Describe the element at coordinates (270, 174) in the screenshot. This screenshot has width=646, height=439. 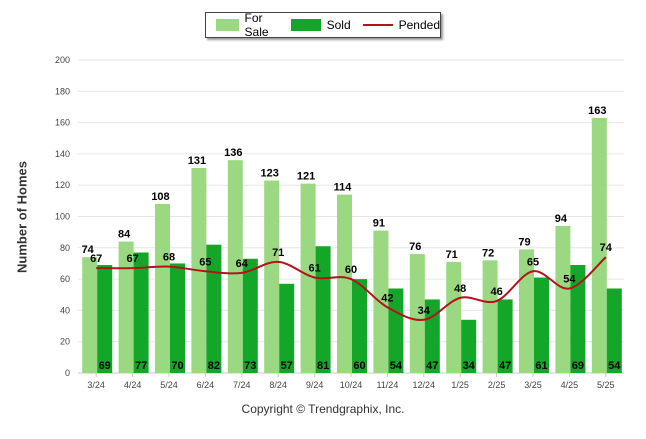
I see `data-label-for-sale: 123` at that location.